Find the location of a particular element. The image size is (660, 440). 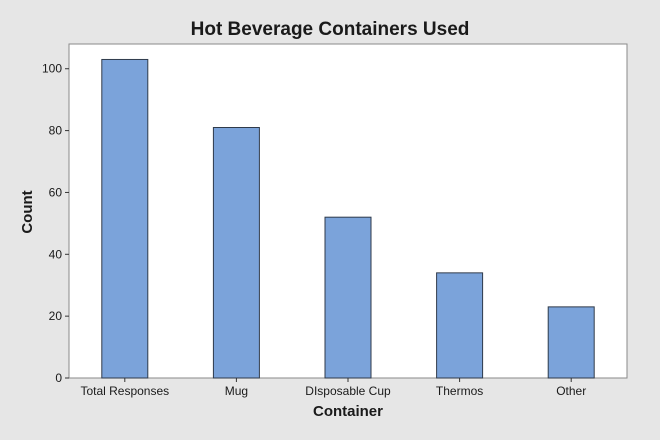

y-tick-label-0: 0 is located at coordinates (58, 378).